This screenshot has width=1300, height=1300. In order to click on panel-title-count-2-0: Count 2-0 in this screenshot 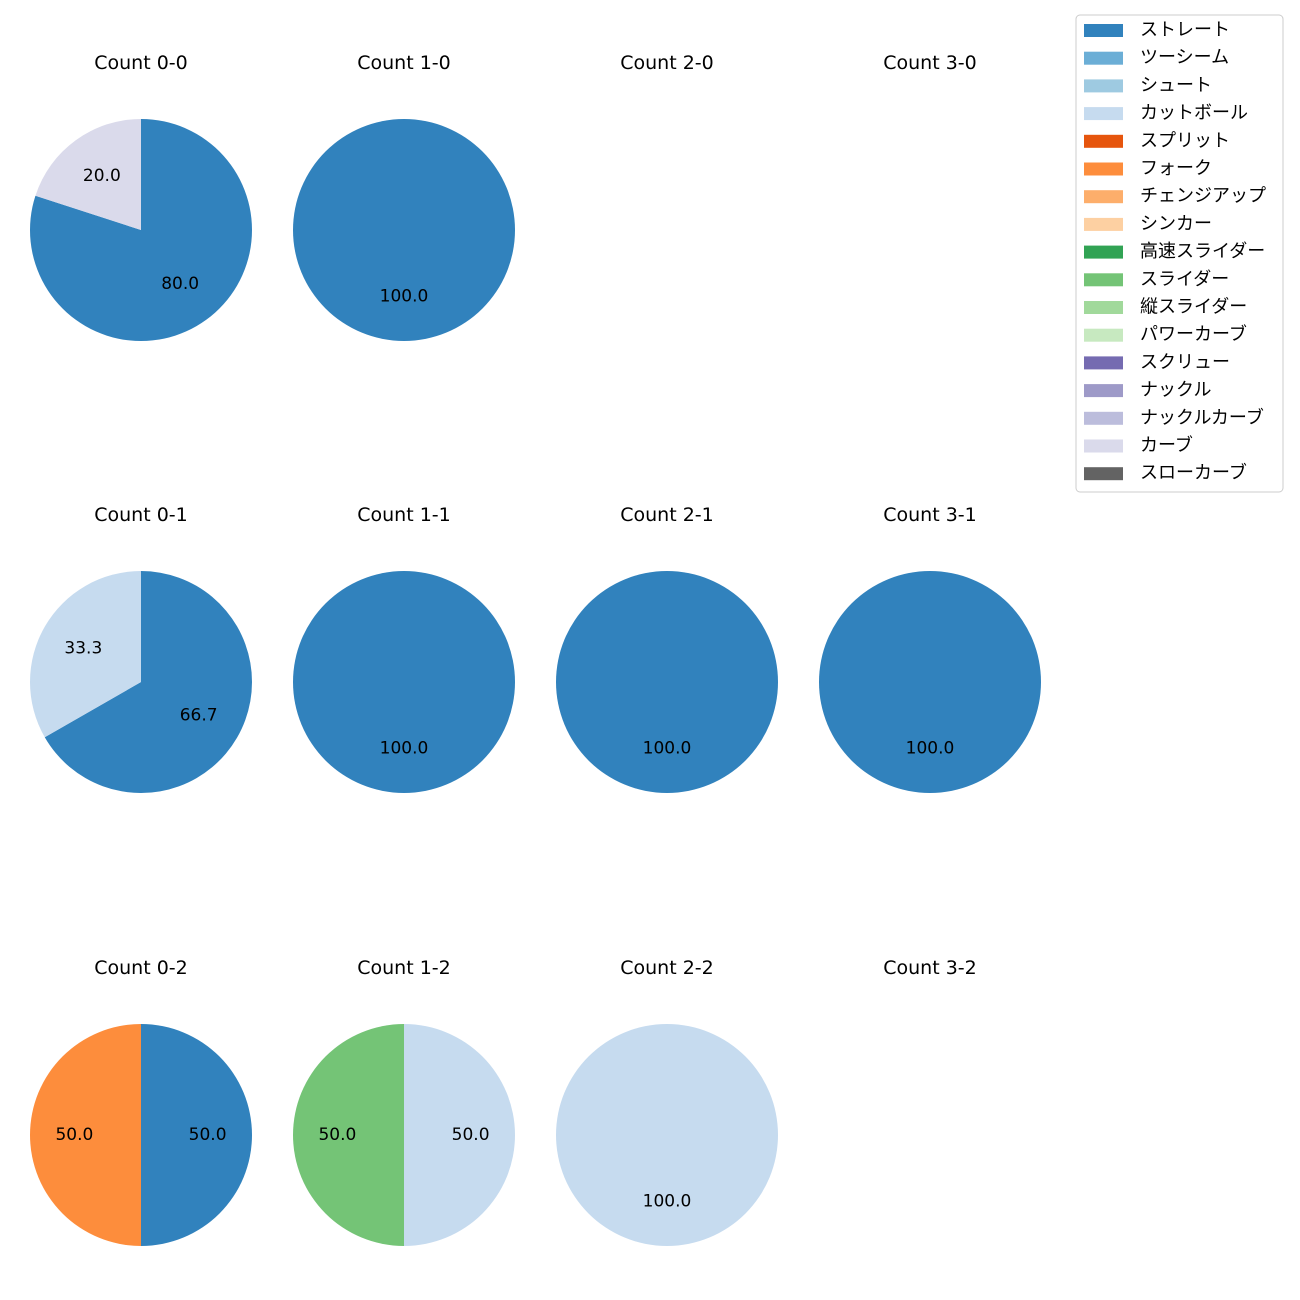, I will do `click(667, 63)`.